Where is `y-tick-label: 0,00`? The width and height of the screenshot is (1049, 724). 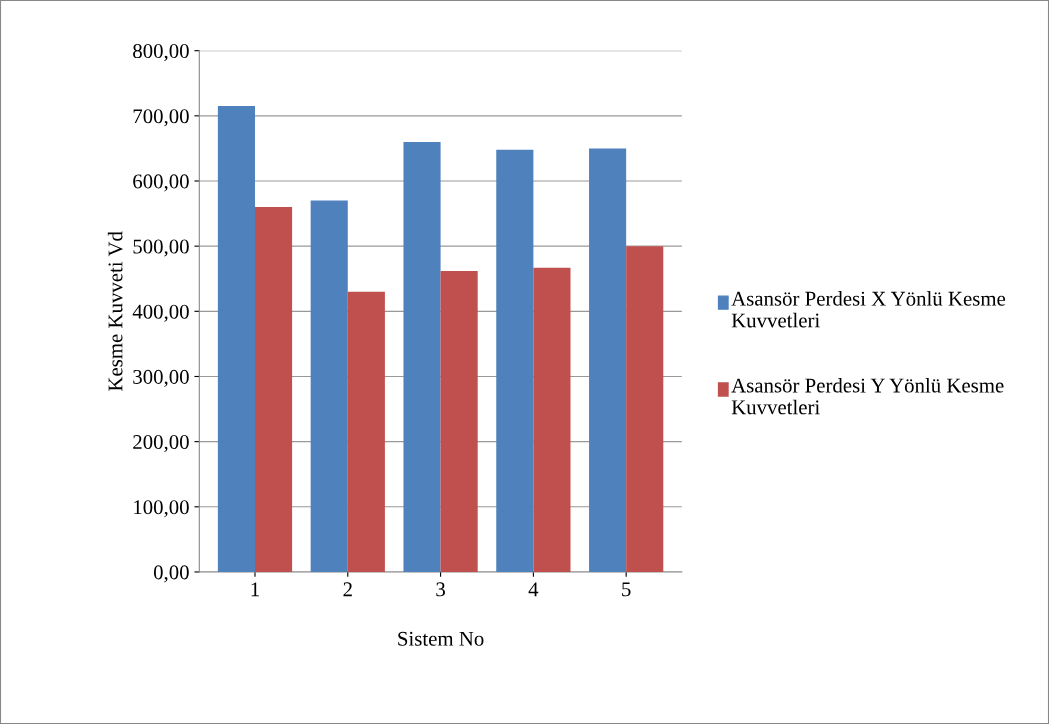 y-tick-label: 0,00 is located at coordinates (171, 574).